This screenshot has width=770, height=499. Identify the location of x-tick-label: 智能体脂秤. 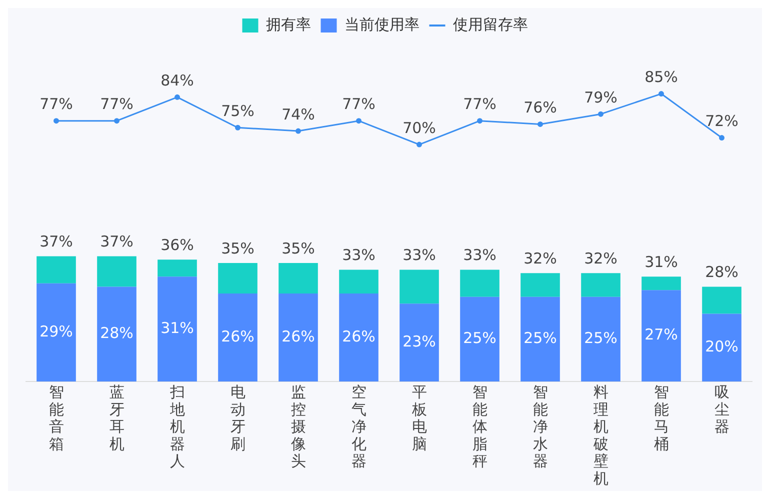
(480, 426).